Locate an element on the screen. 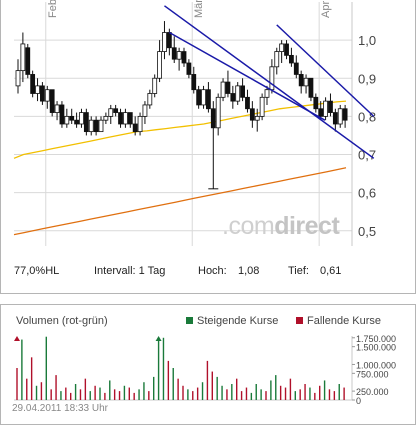 The height and width of the screenshot is (425, 417). volume-title: Volumen (rot-grün) is located at coordinates (62, 321).